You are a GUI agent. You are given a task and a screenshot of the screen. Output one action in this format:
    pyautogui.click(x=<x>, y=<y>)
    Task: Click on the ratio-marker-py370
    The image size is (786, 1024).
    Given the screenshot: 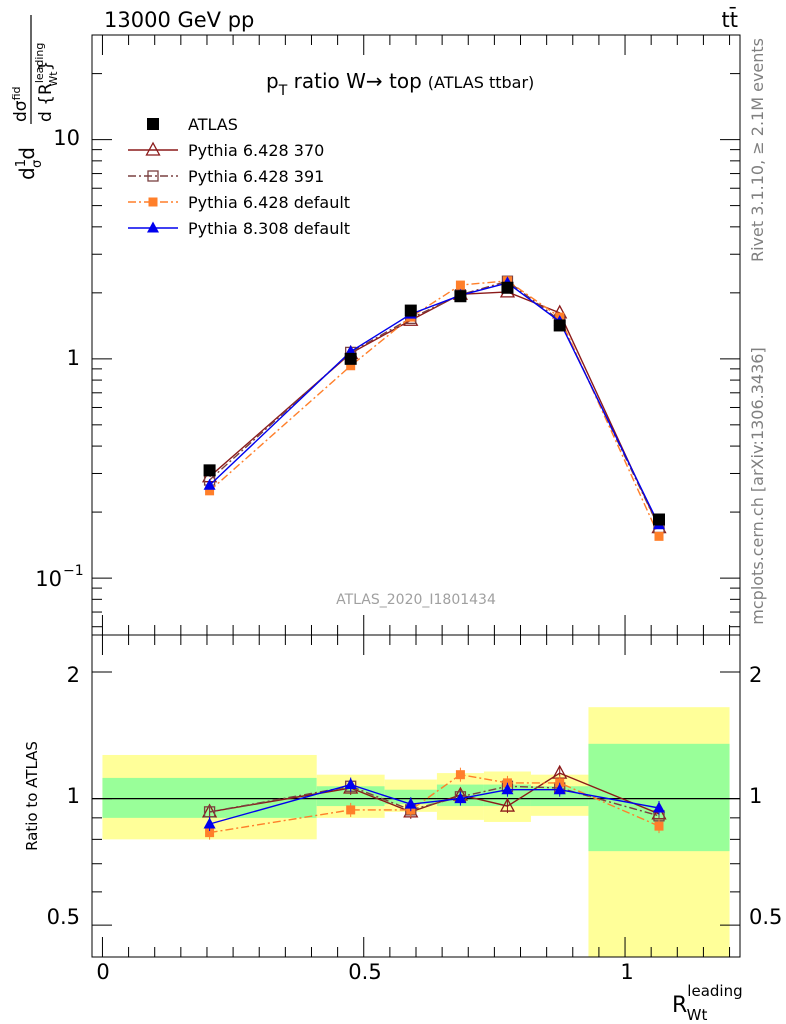 What is the action you would take?
    pyautogui.click(x=507, y=804)
    